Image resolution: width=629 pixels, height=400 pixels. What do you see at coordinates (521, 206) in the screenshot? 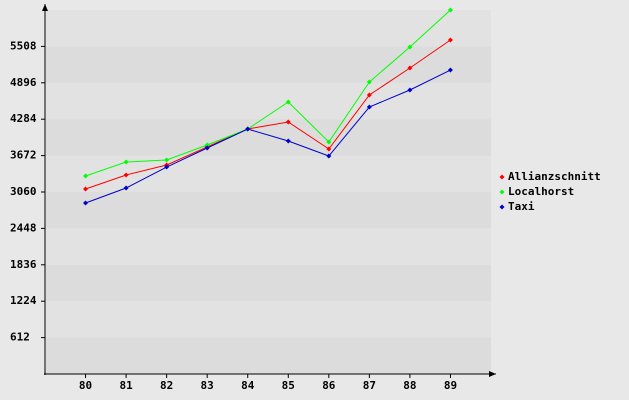
I see `legend-label: Taxi` at bounding box center [521, 206].